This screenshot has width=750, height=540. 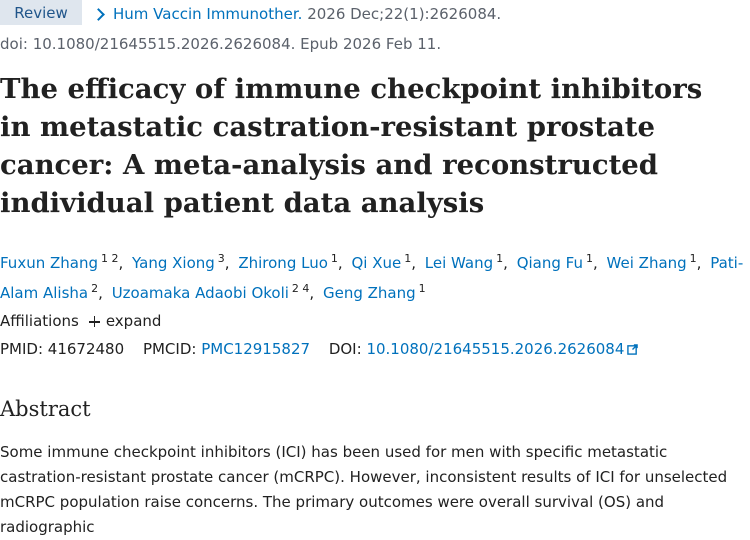 I want to click on affiliations-label: Affiliations, so click(x=39, y=321).